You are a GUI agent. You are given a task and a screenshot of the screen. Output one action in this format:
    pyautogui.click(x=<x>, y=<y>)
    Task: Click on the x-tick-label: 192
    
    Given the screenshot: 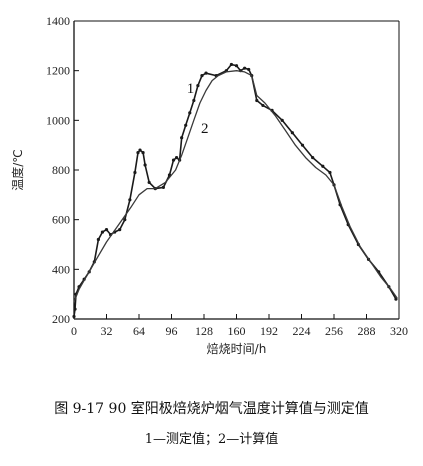 What is the action you would take?
    pyautogui.click(x=269, y=331)
    